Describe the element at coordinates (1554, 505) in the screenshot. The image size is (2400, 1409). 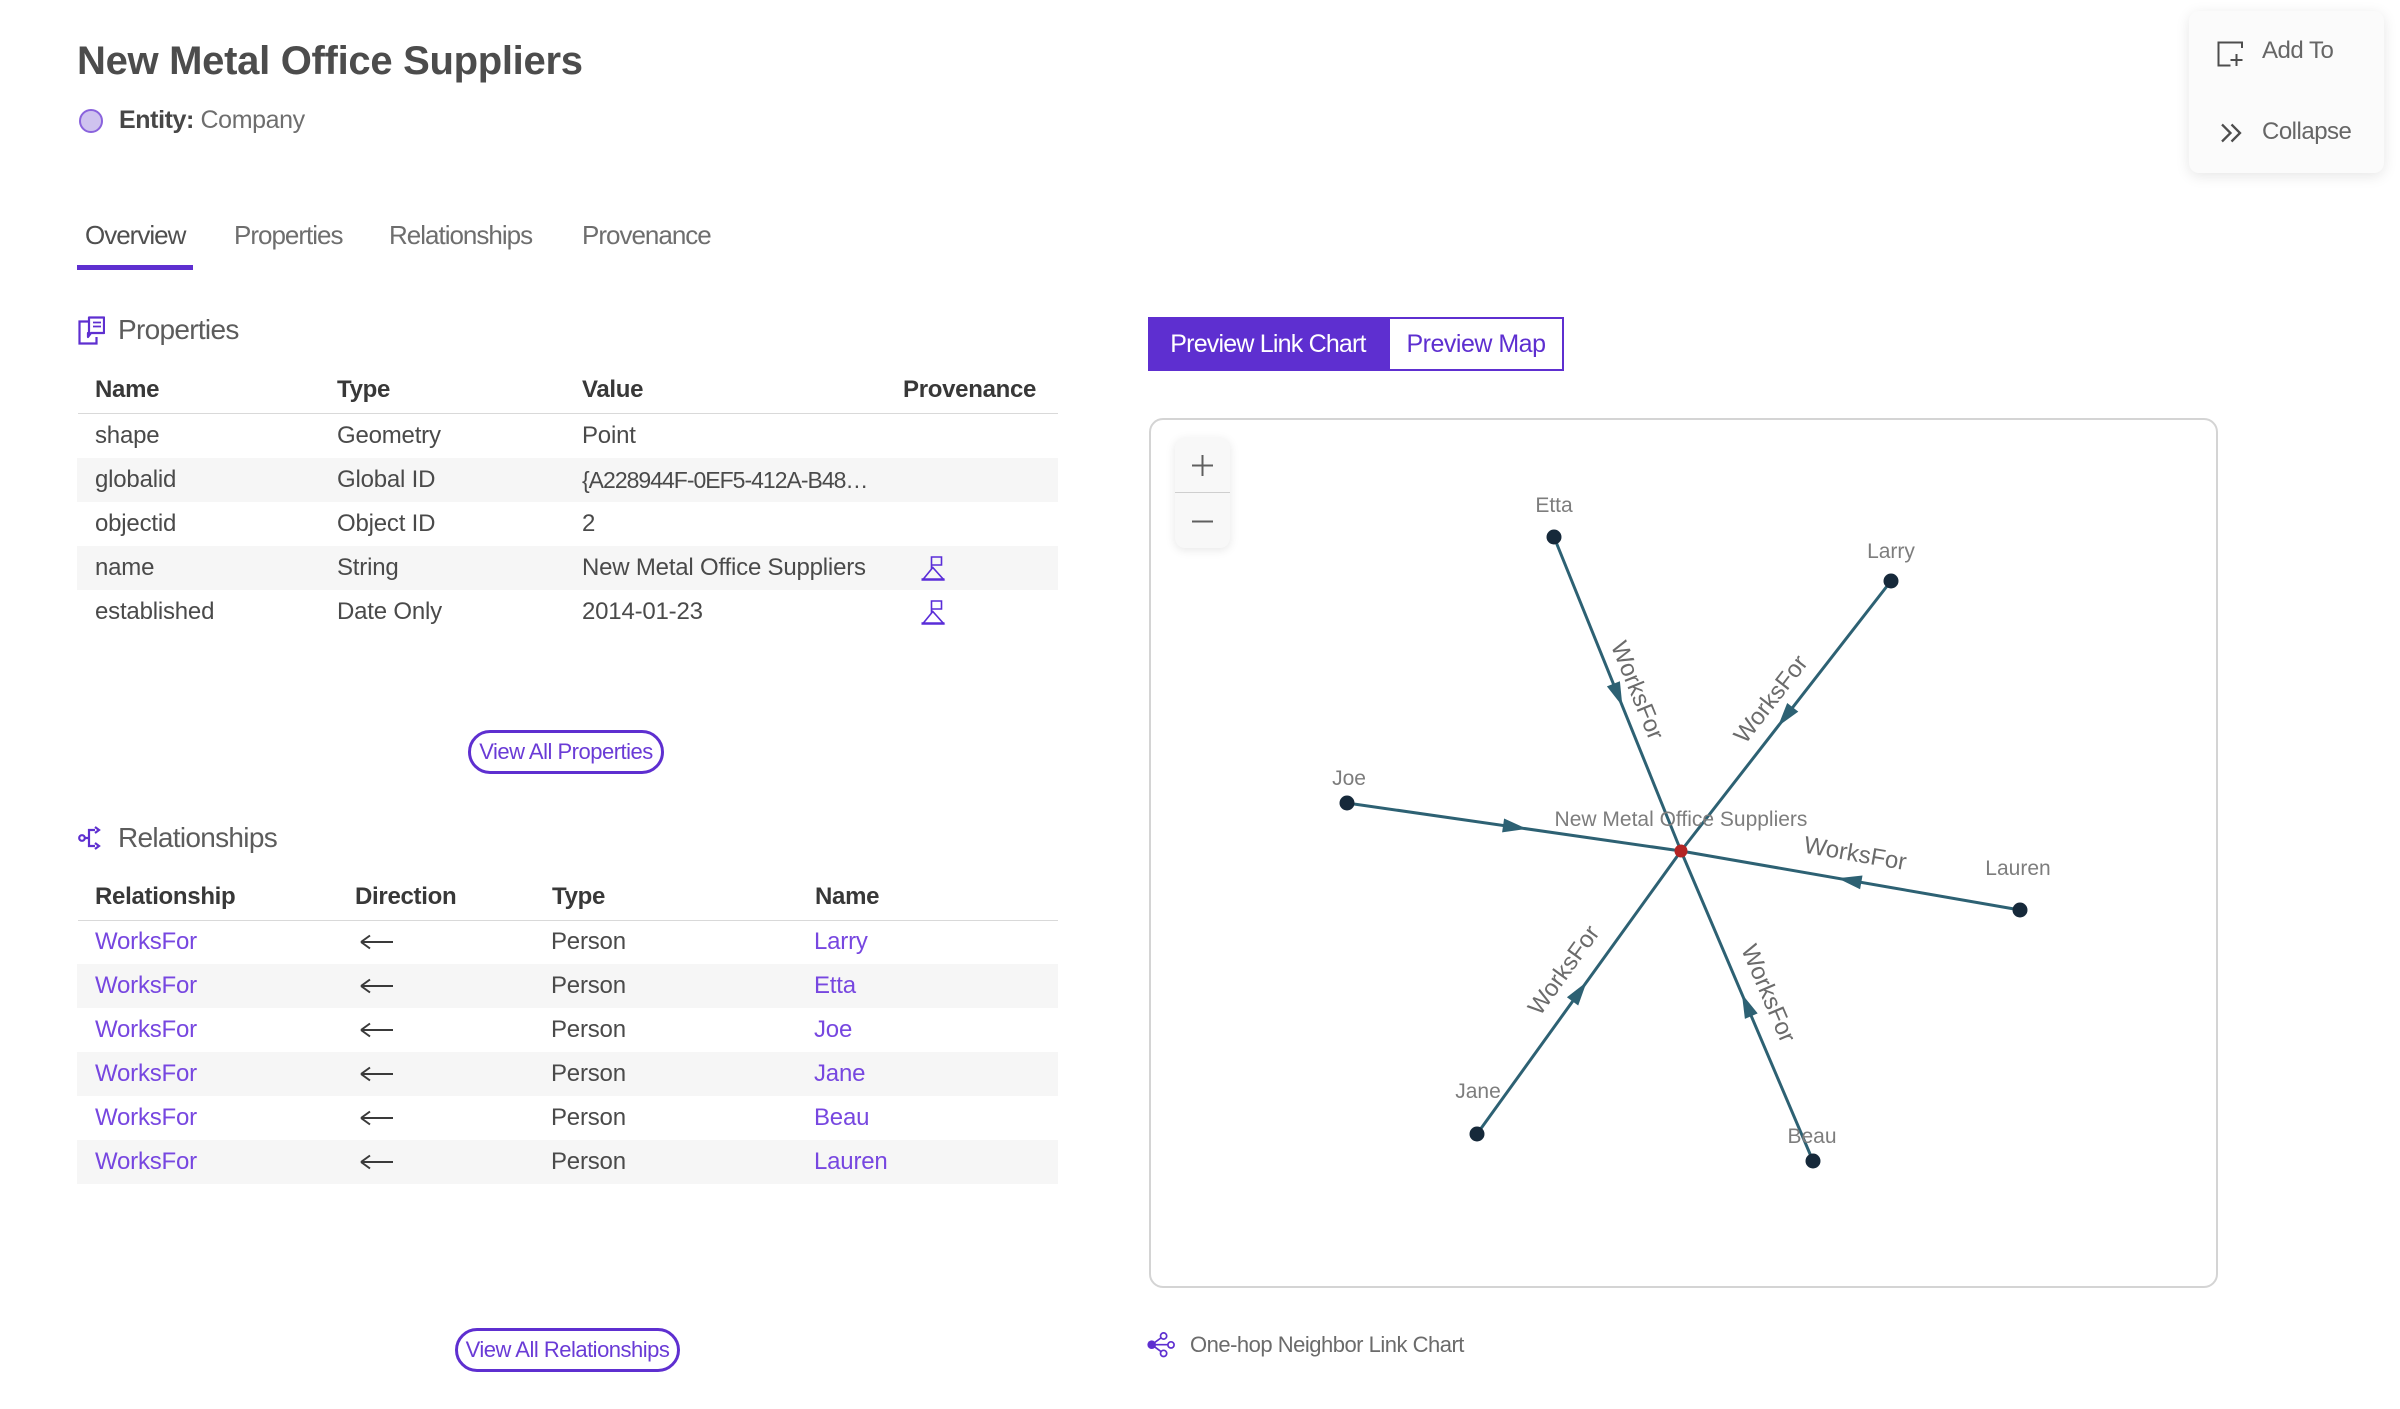
I see `svg-text: Etta` at that location.